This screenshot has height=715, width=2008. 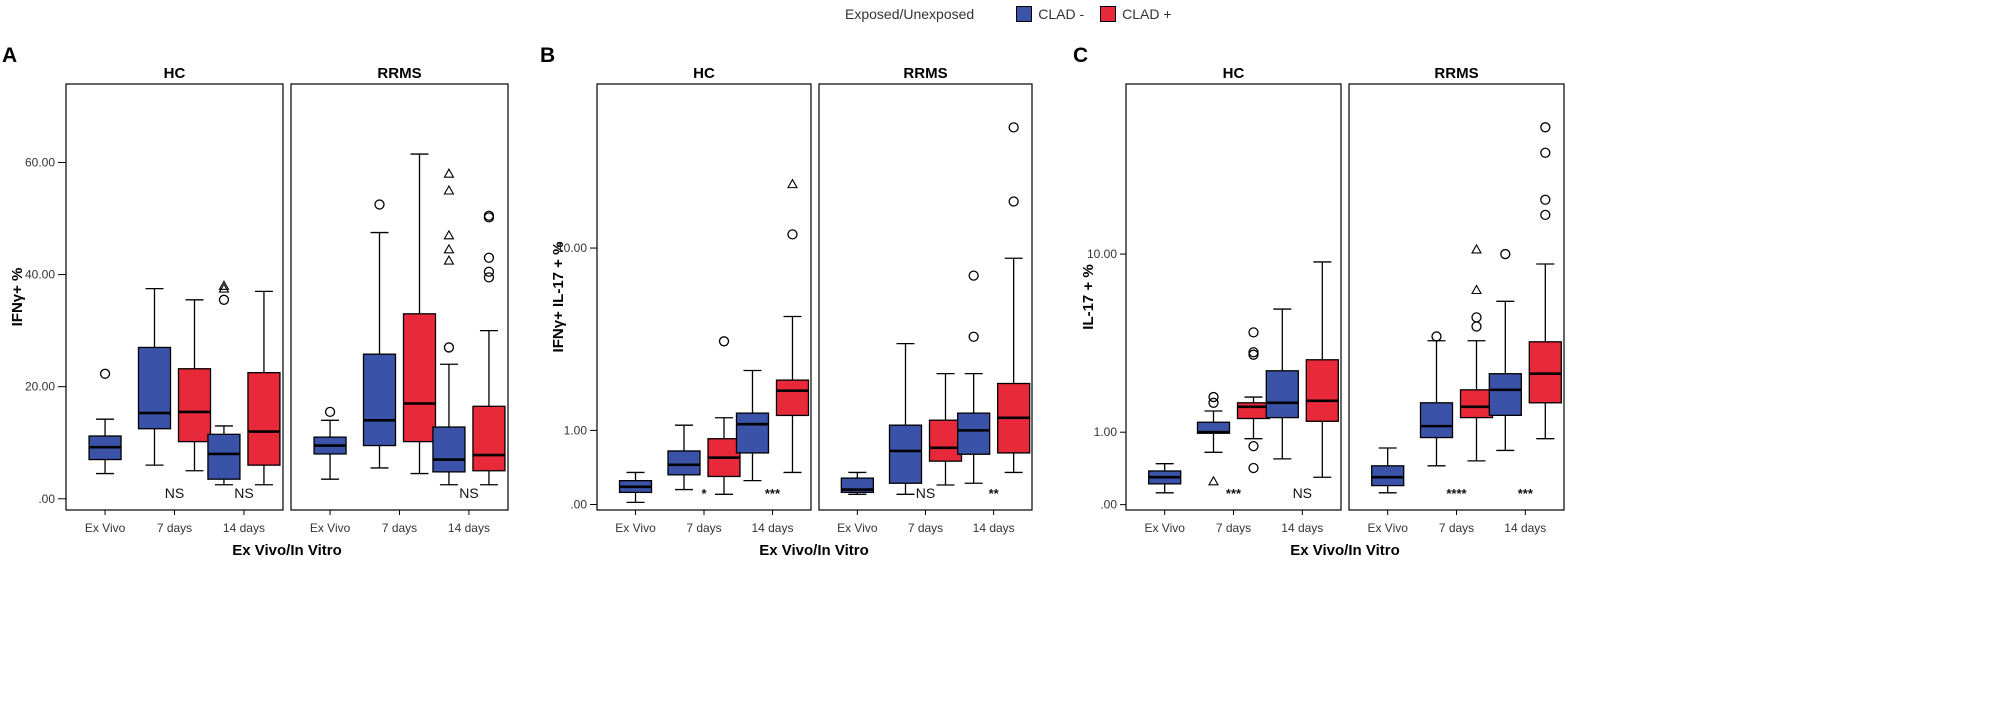 I want to click on panel-b-ytick-label: 1.00, so click(x=576, y=430).